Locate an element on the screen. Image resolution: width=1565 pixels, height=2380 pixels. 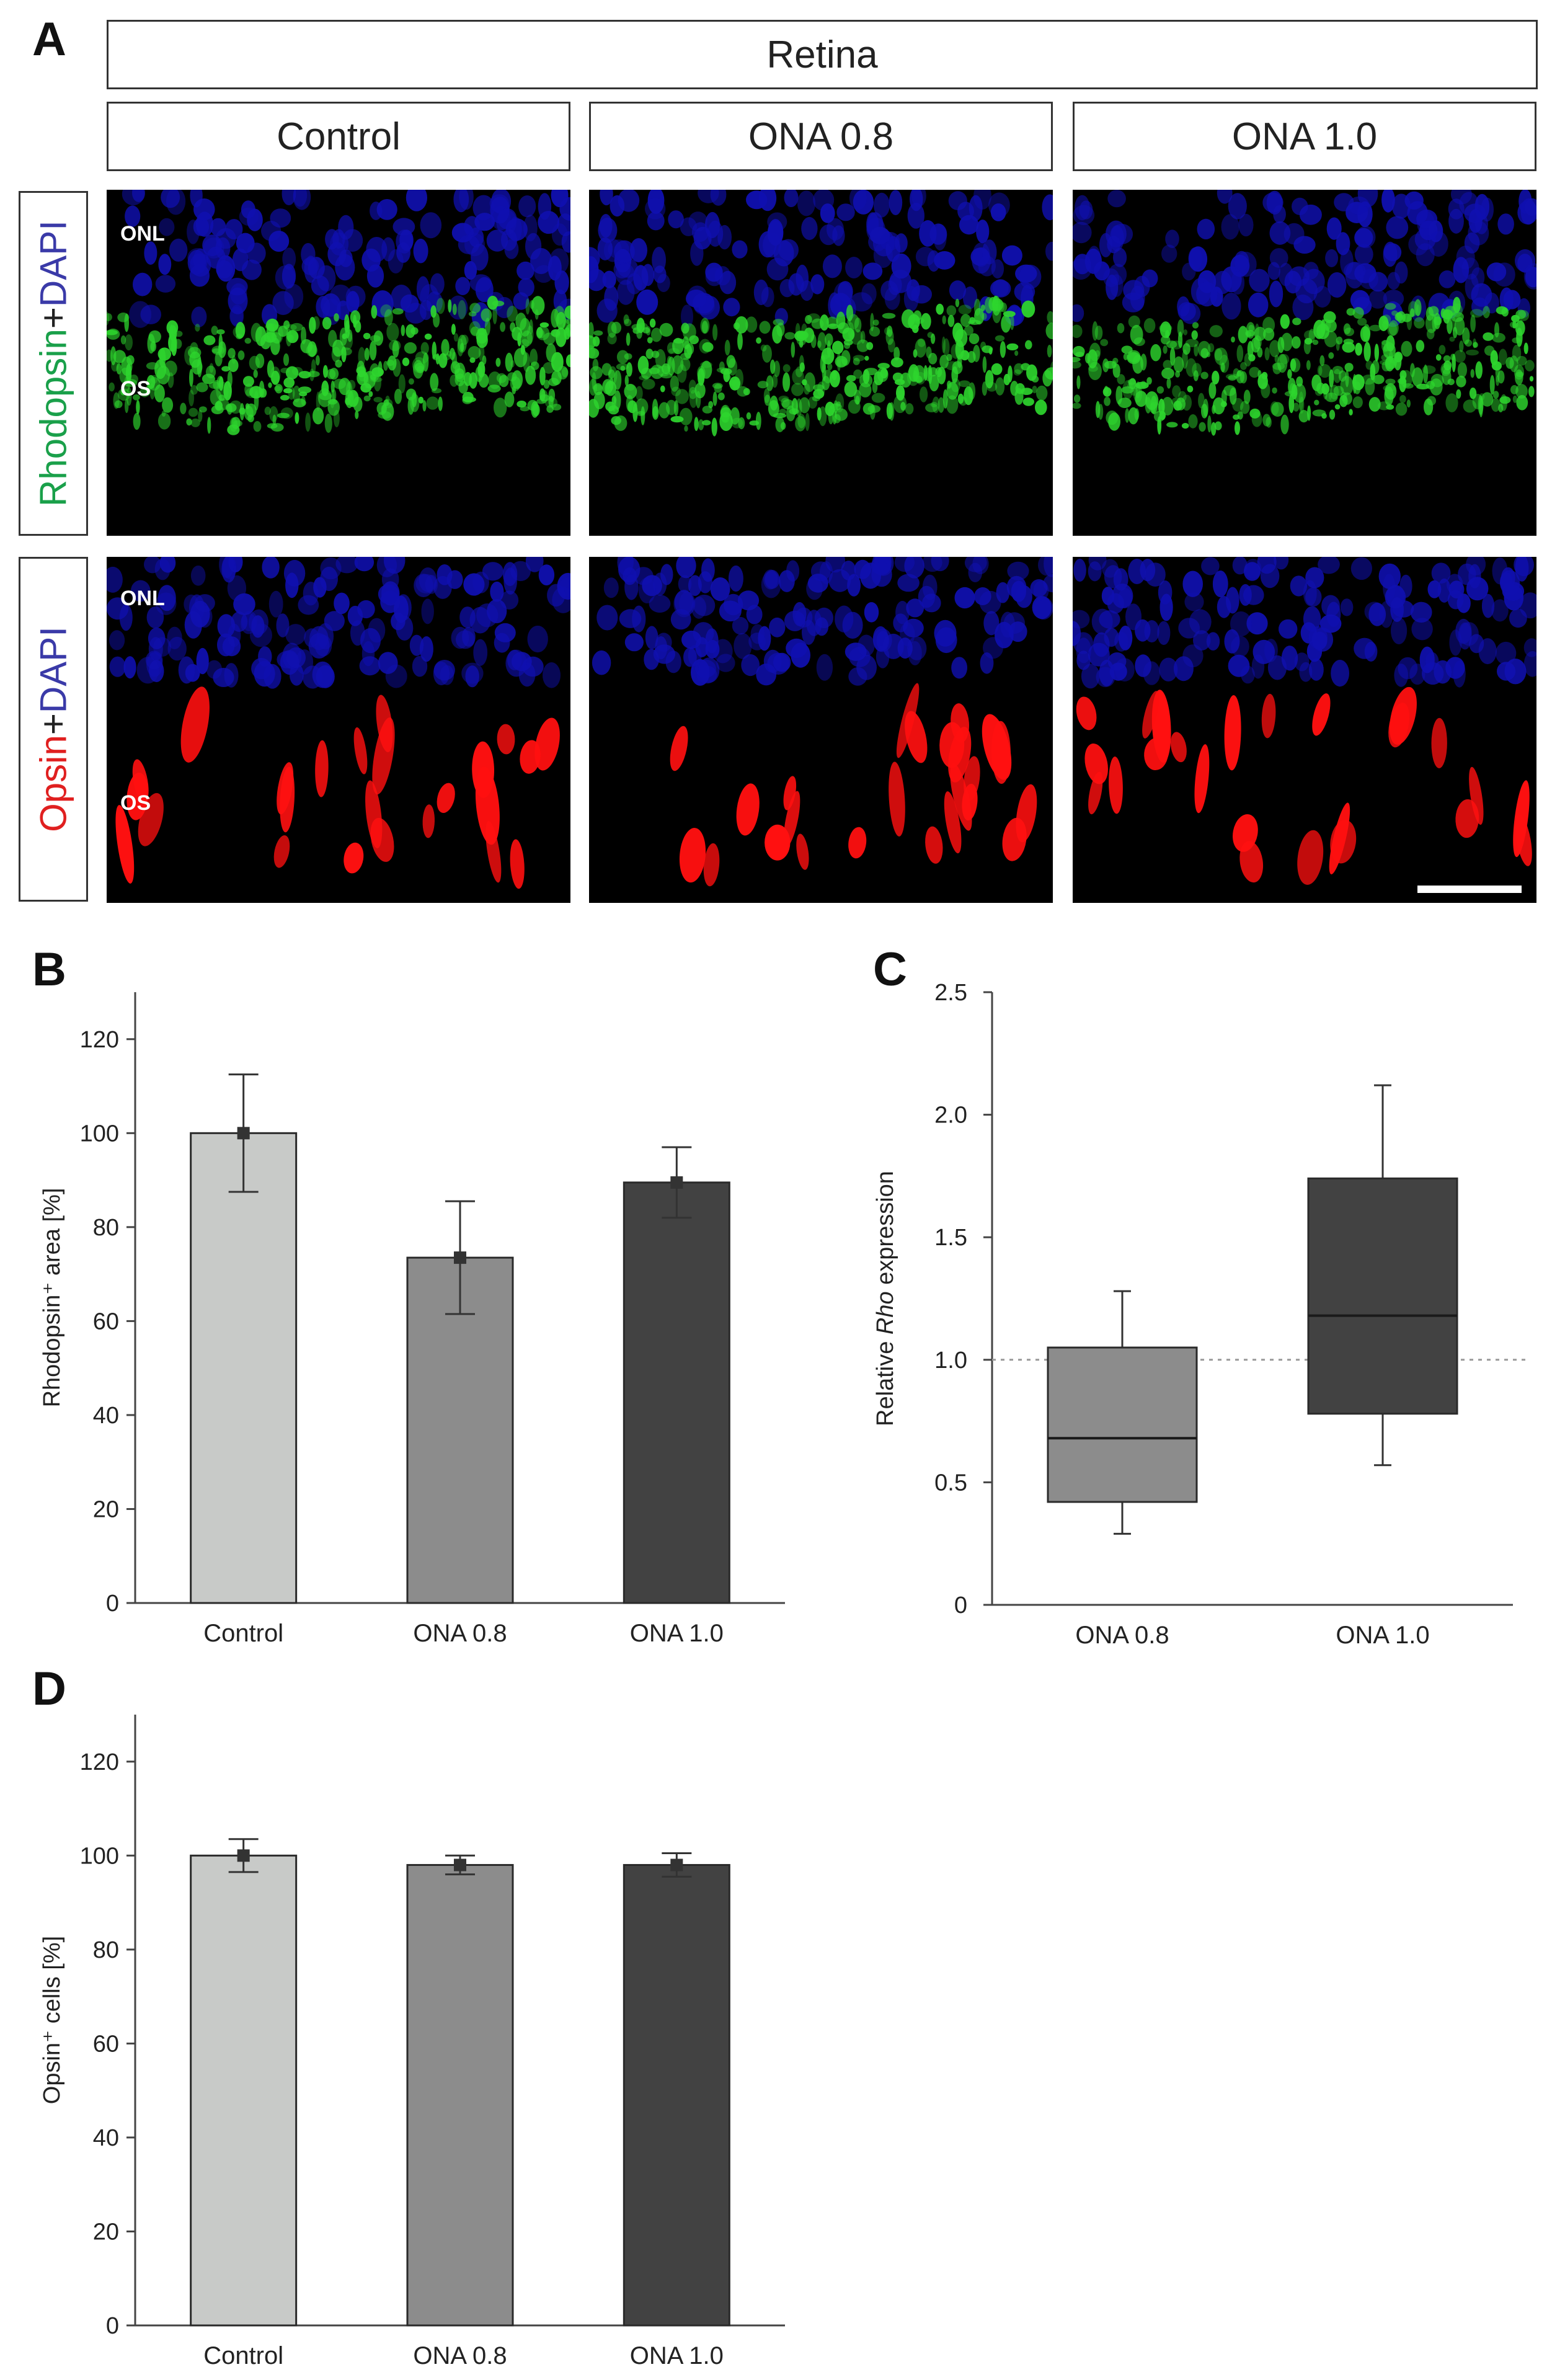
panel-a-letter: A is located at coordinates (49, 39).